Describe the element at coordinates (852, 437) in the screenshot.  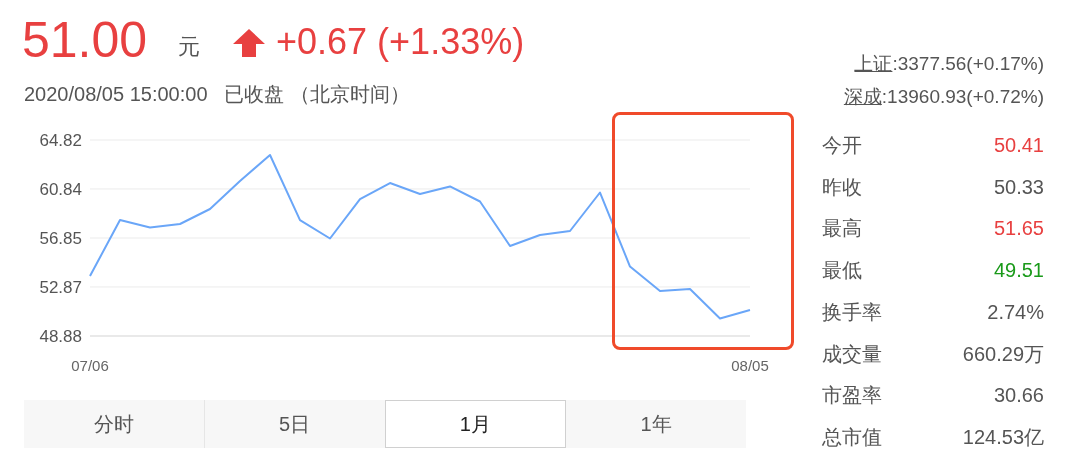
I see `category-label: 总市值` at that location.